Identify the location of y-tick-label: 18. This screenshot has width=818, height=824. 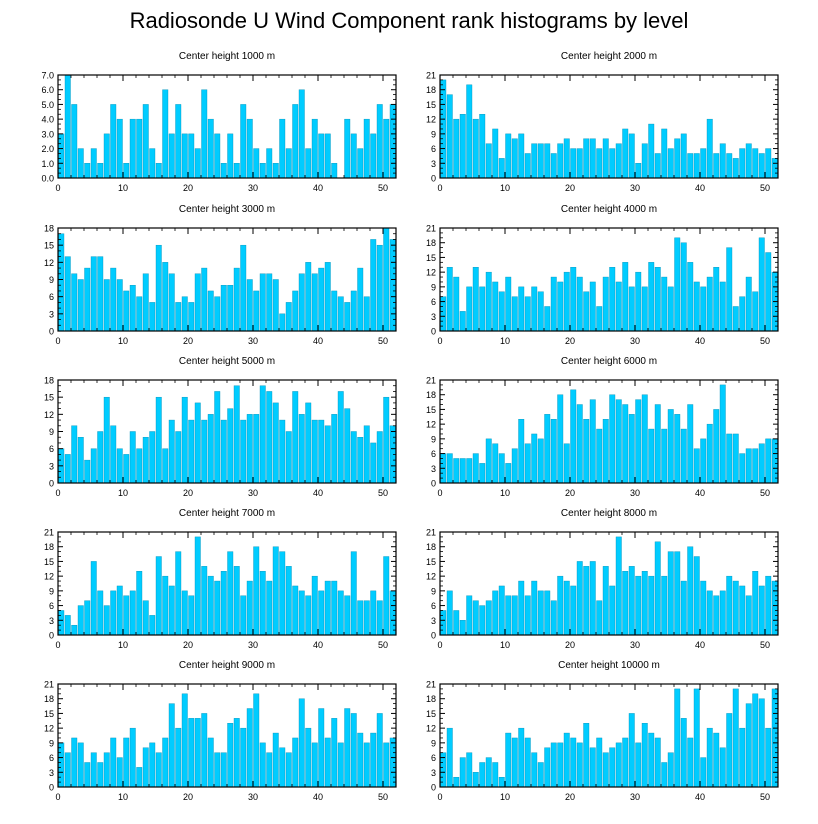
(431, 395).